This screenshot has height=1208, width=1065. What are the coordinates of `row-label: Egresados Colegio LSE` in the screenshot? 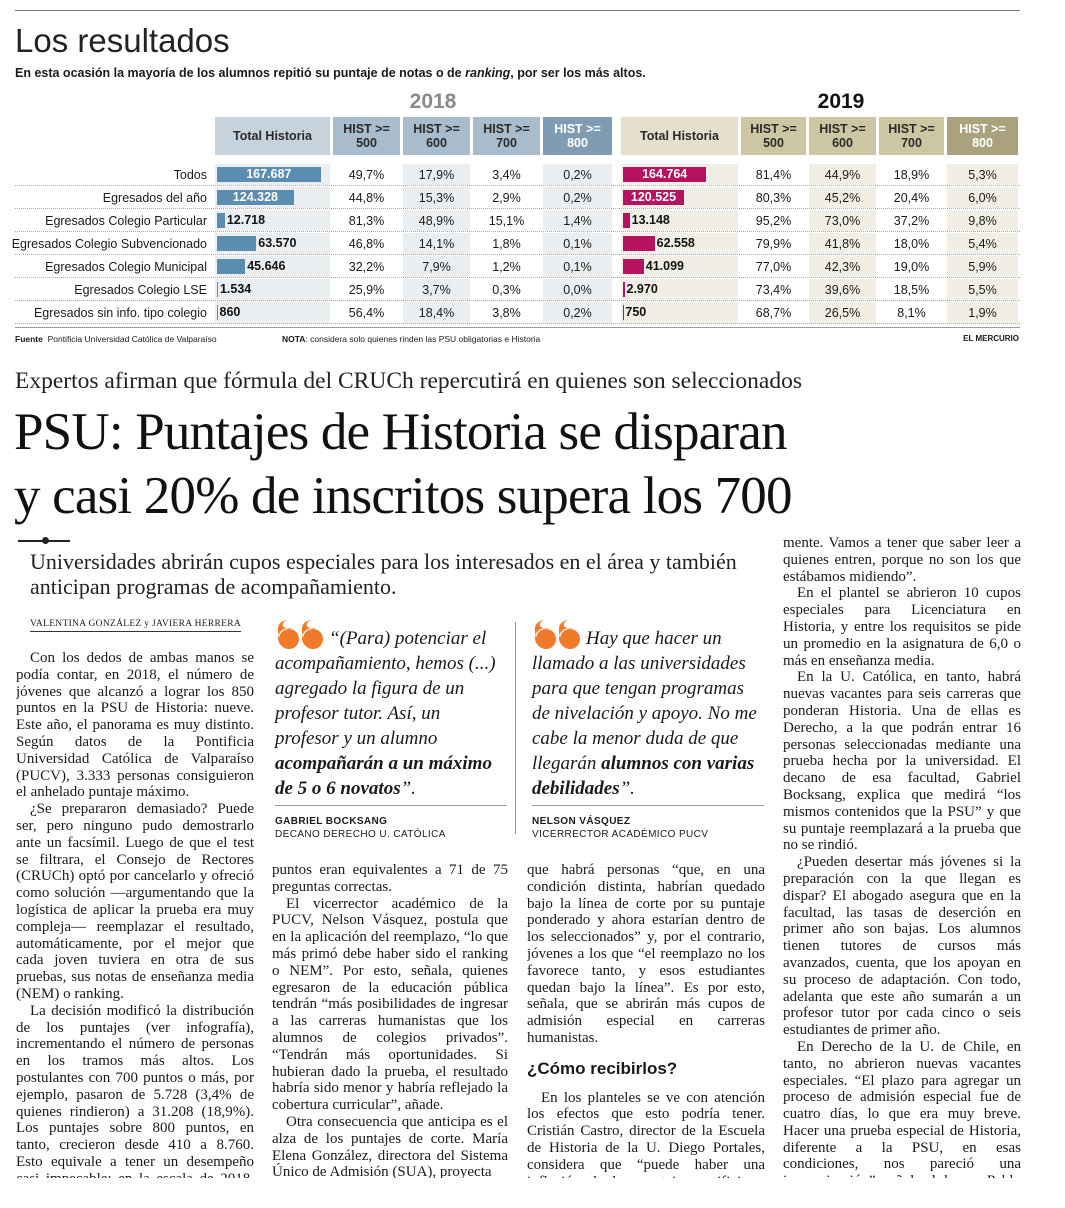 It's located at (140, 289).